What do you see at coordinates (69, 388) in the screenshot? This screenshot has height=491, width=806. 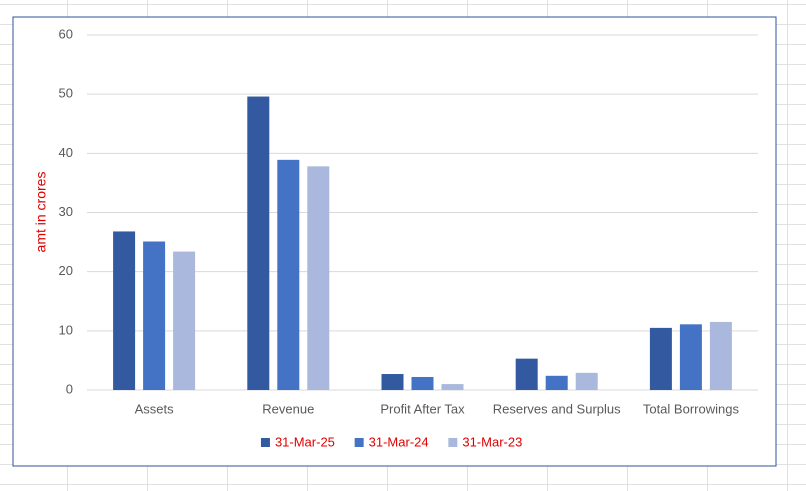 I see `y-tick-label: 0` at bounding box center [69, 388].